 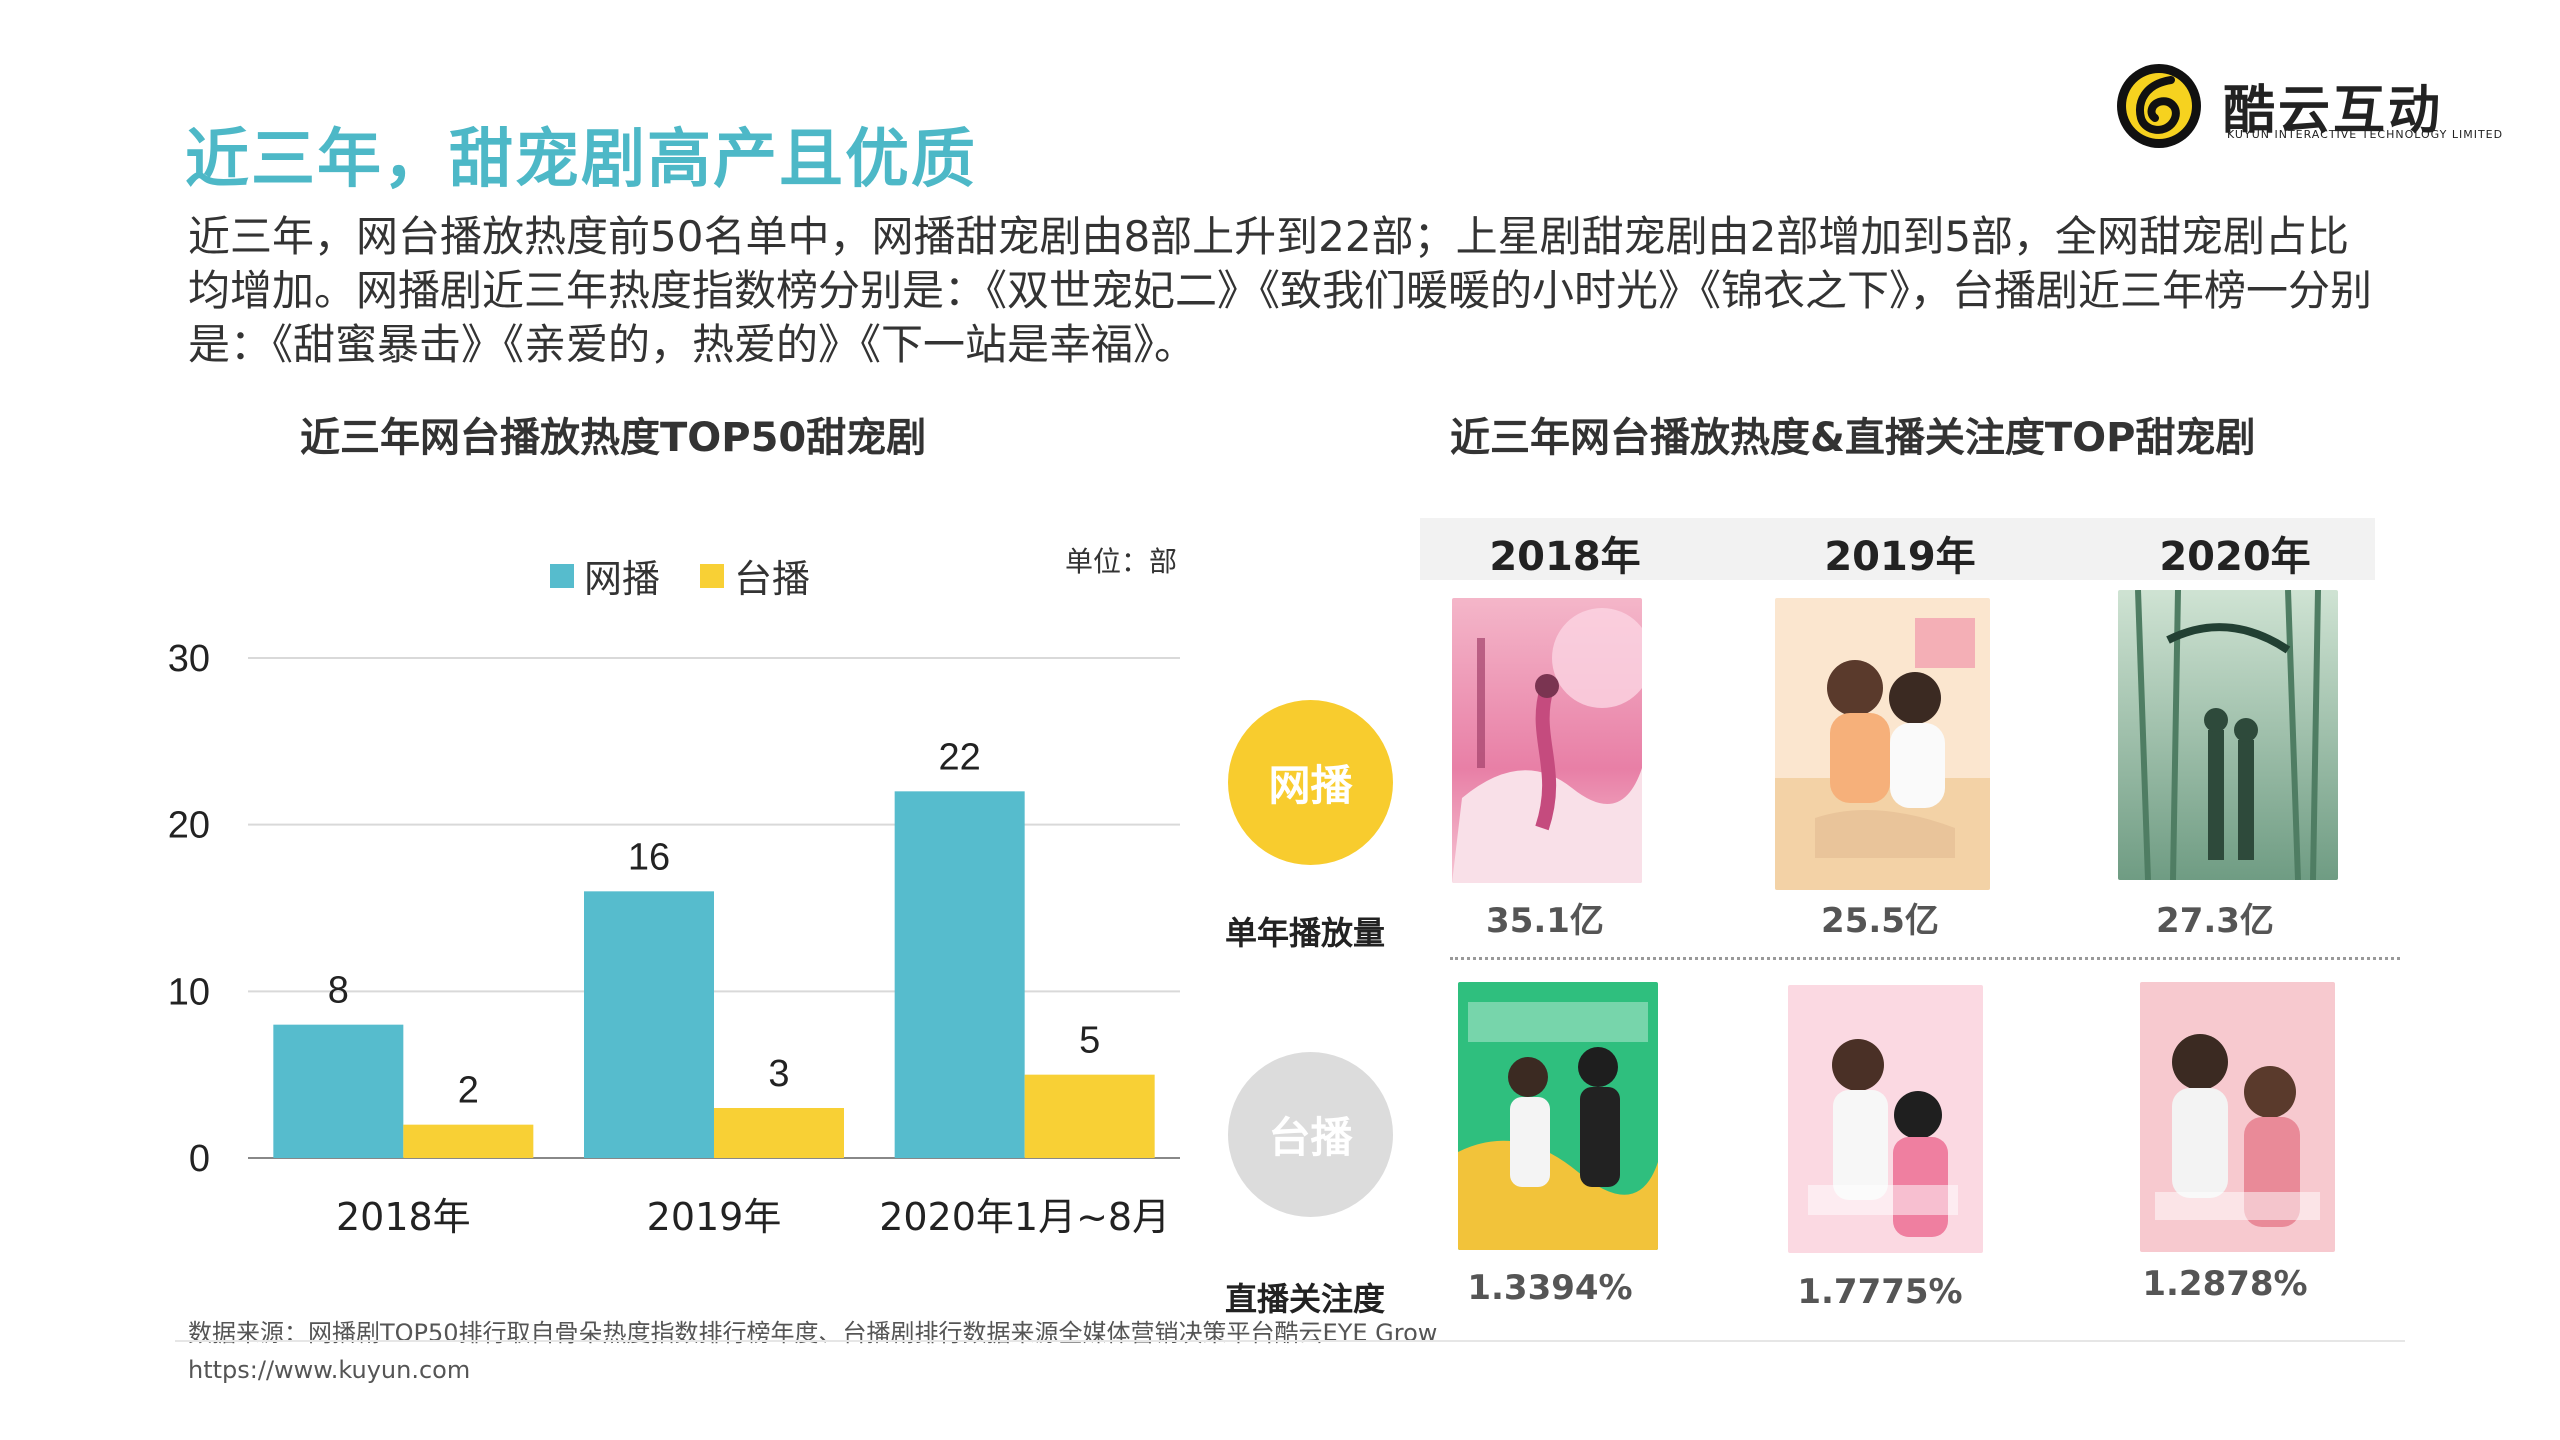 What do you see at coordinates (2215, 921) in the screenshot?
I see `views-2020: 27.3亿` at bounding box center [2215, 921].